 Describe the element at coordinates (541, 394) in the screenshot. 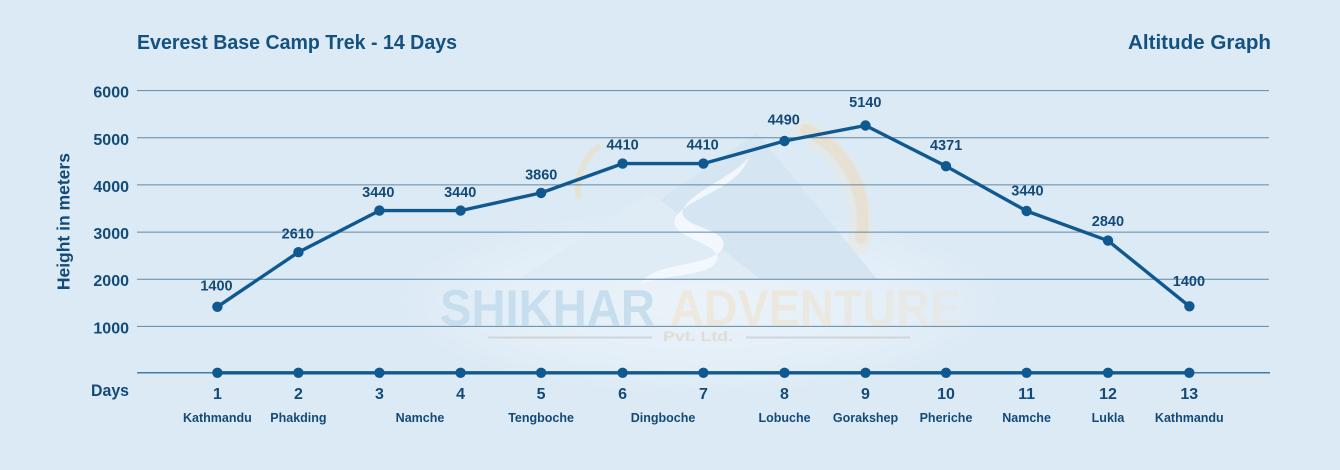

I see `svg-text: 5` at that location.